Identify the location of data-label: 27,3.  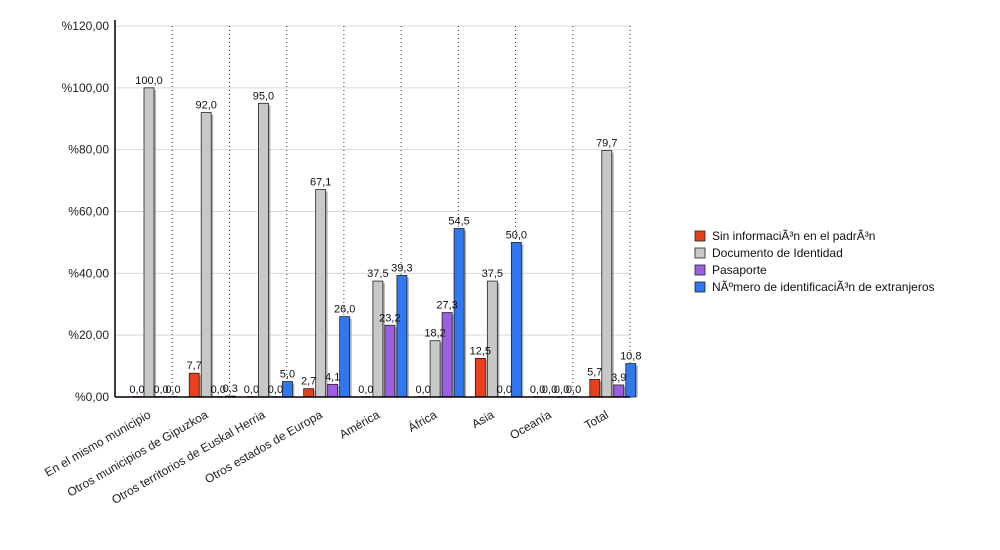
(446, 306).